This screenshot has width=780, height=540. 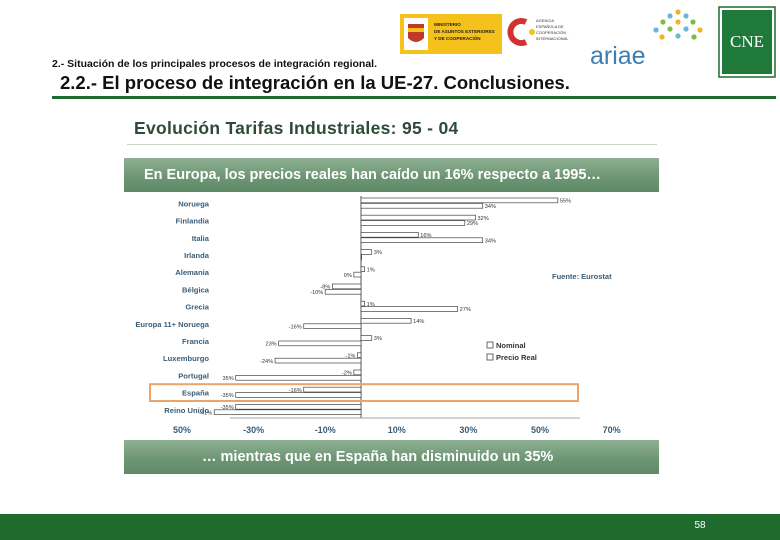 I want to click on data-label-real-finlandia: 29%, so click(x=472, y=224).